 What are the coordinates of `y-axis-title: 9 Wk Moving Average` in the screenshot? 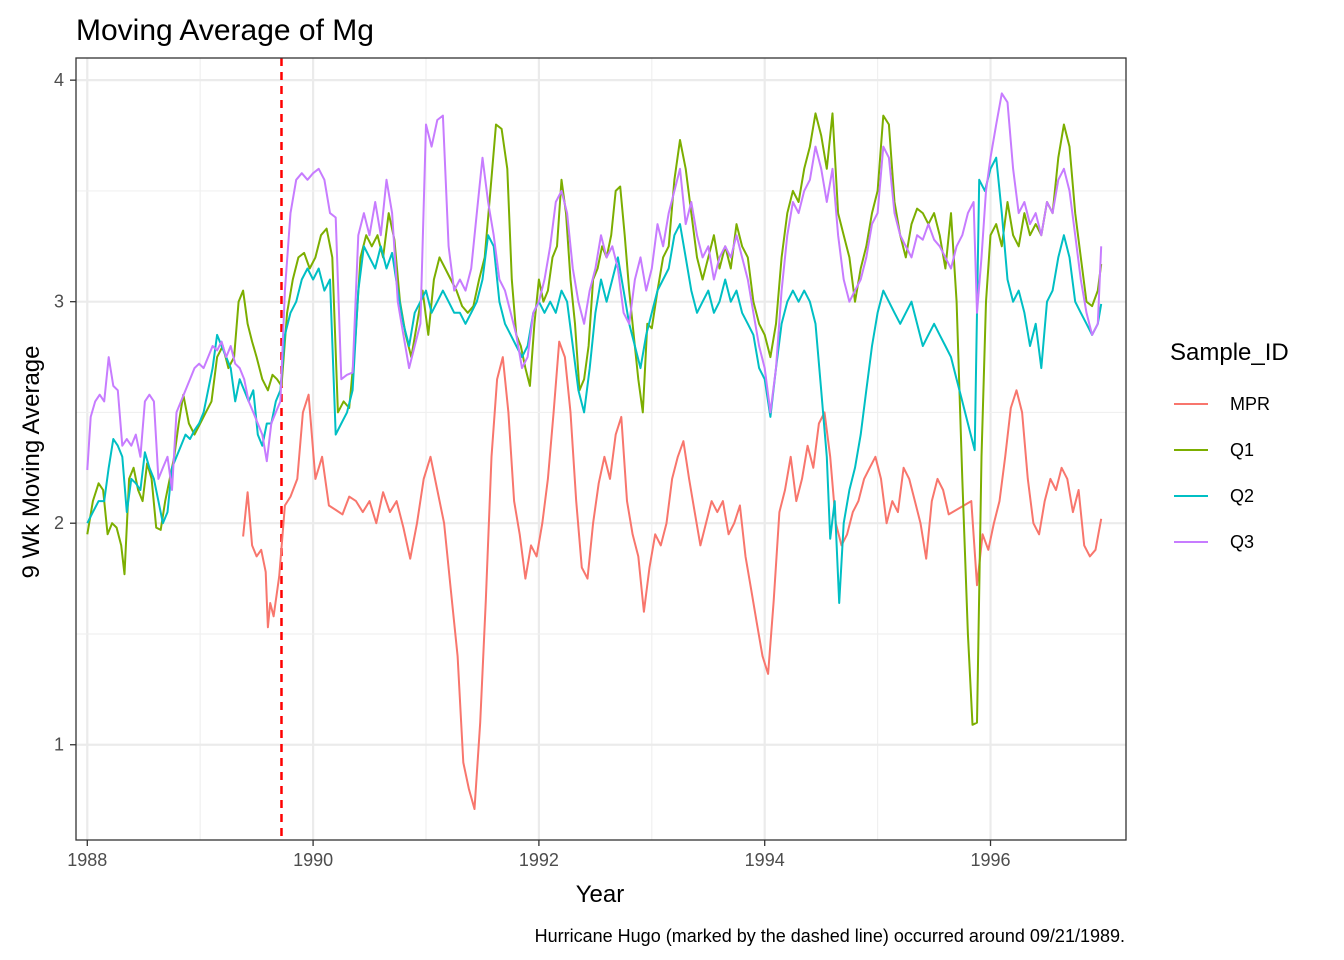 It's located at (31, 461).